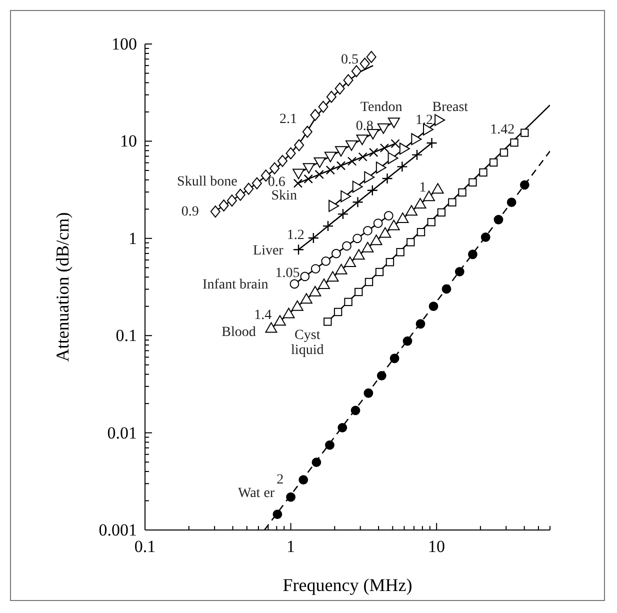  I want to click on series-label: Infant brain, so click(235, 284).